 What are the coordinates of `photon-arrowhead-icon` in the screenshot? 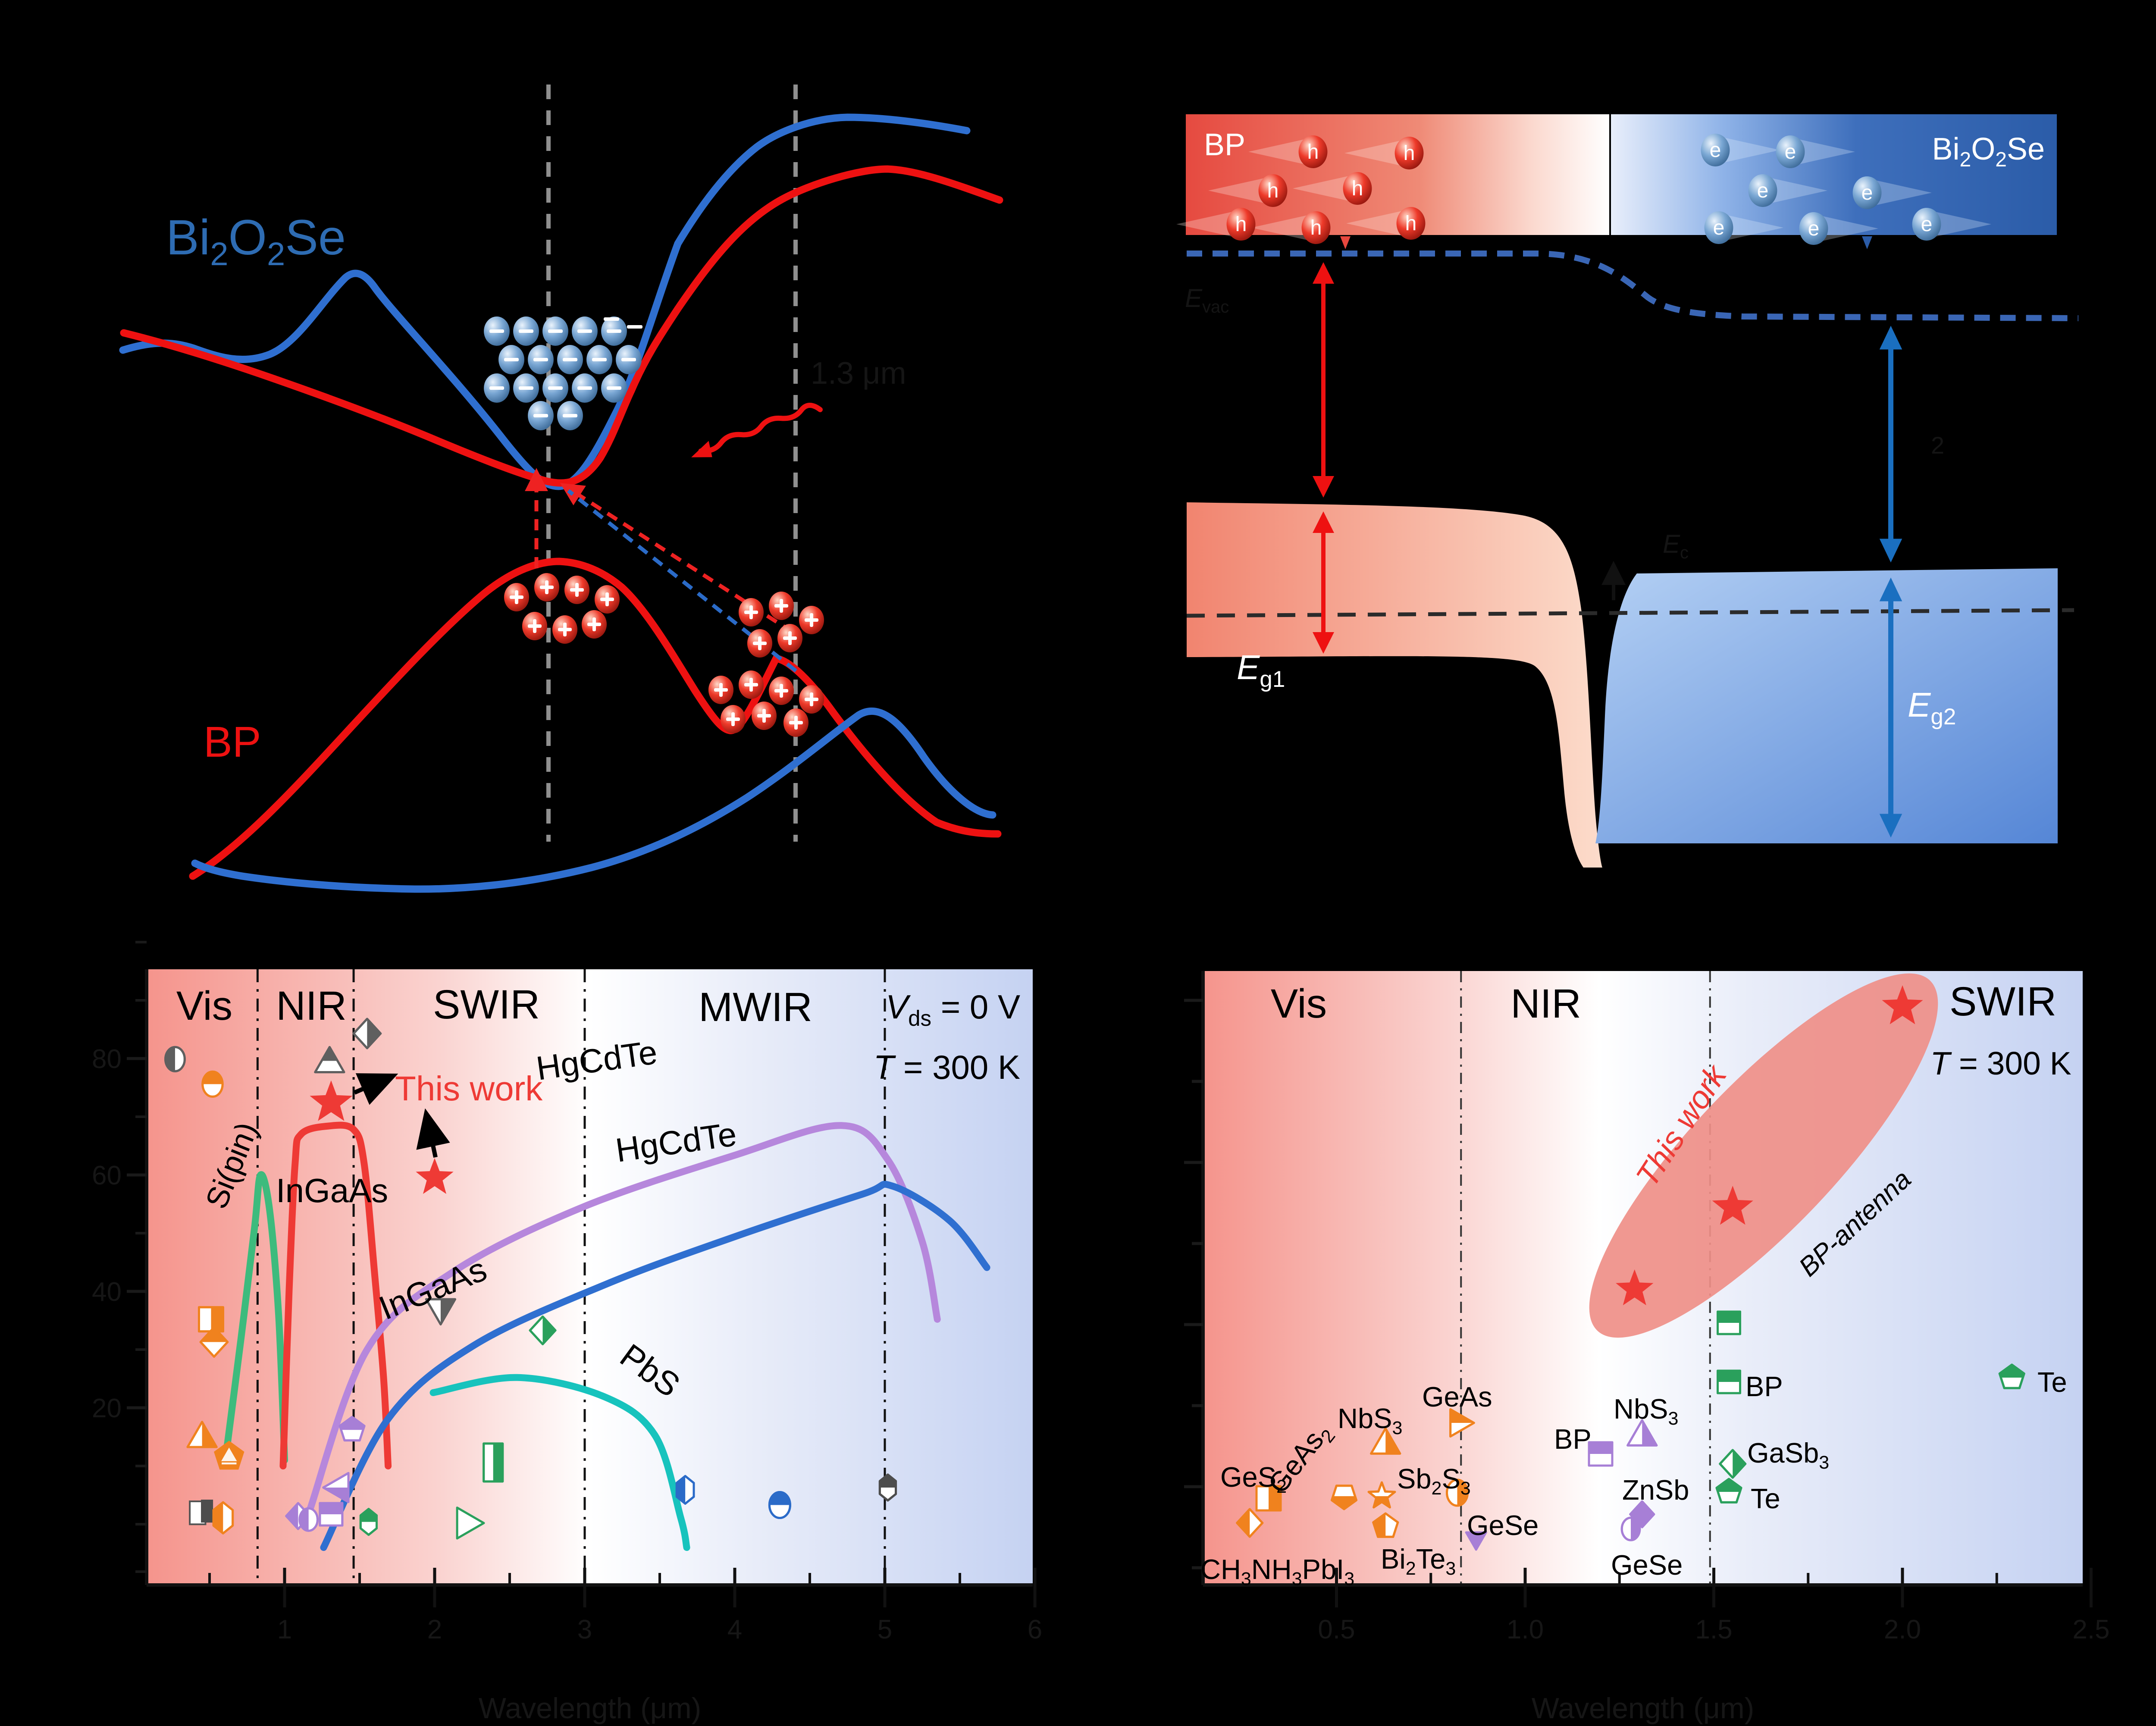 It's located at (701, 449).